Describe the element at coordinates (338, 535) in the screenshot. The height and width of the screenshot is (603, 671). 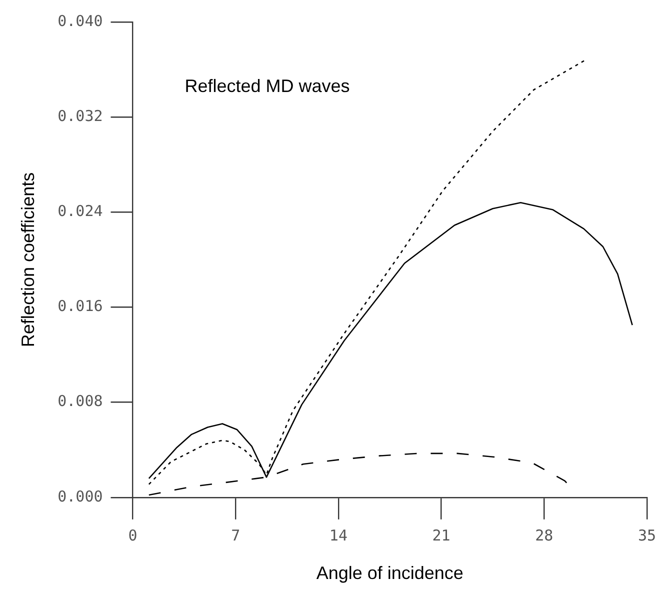
I see `x-tick-label: 14` at that location.